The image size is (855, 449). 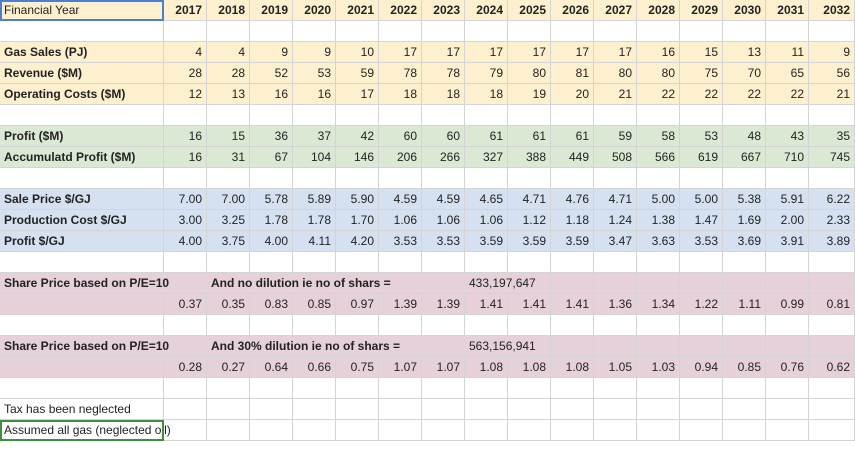 I want to click on value-cell: 81, so click(x=572, y=73).